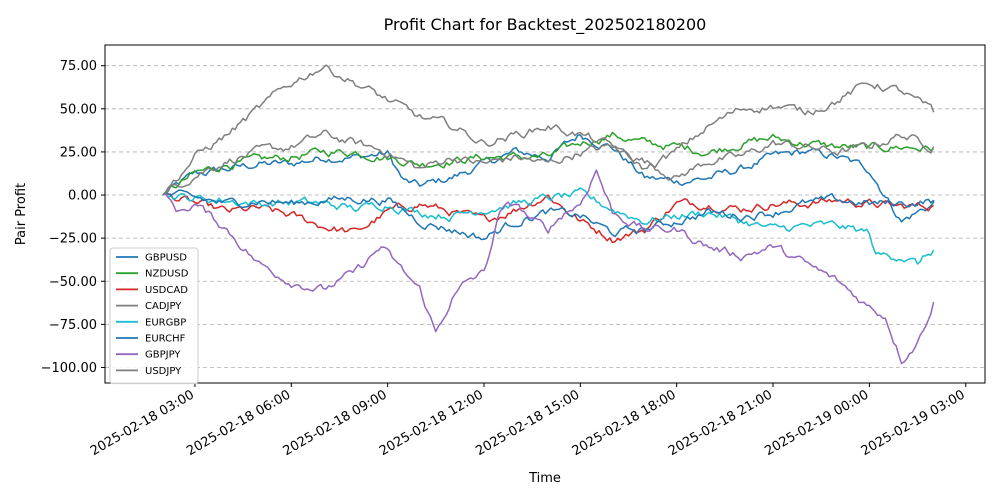 Image resolution: width=1000 pixels, height=500 pixels. What do you see at coordinates (163, 355) in the screenshot?
I see `legend-label: GBPJPY` at bounding box center [163, 355].